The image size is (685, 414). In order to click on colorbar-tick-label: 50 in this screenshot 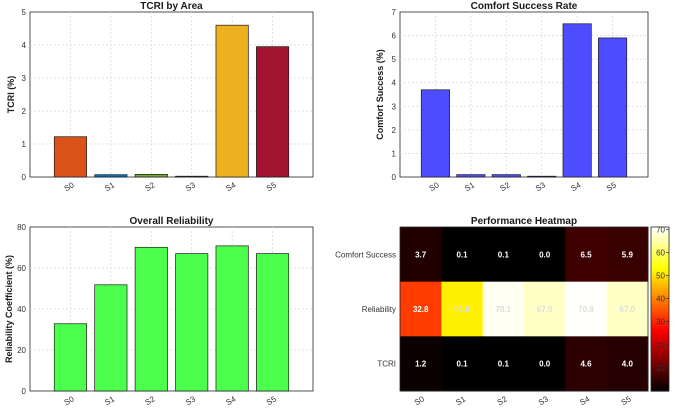, I will do `click(660, 276)`.